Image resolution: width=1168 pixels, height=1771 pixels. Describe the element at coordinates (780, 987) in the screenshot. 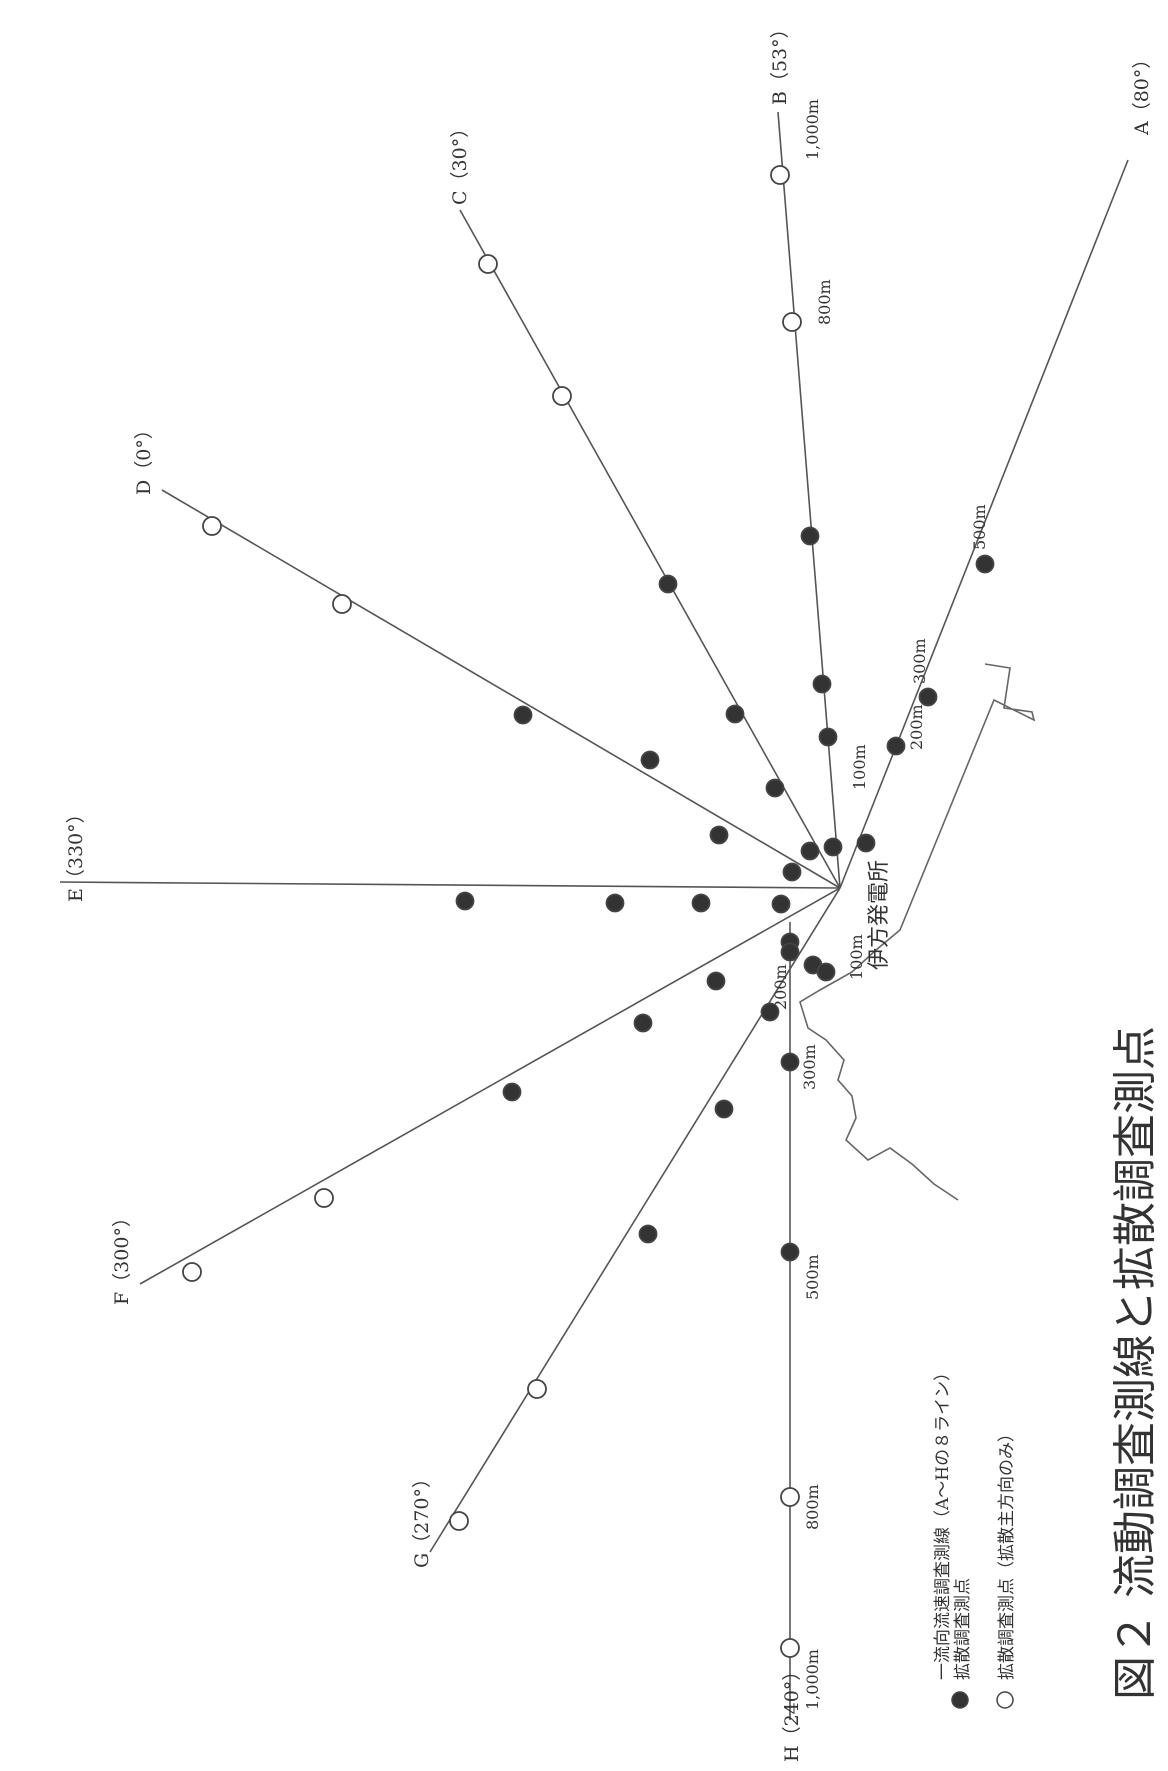

I see `dist-label-h-200: 200m` at that location.